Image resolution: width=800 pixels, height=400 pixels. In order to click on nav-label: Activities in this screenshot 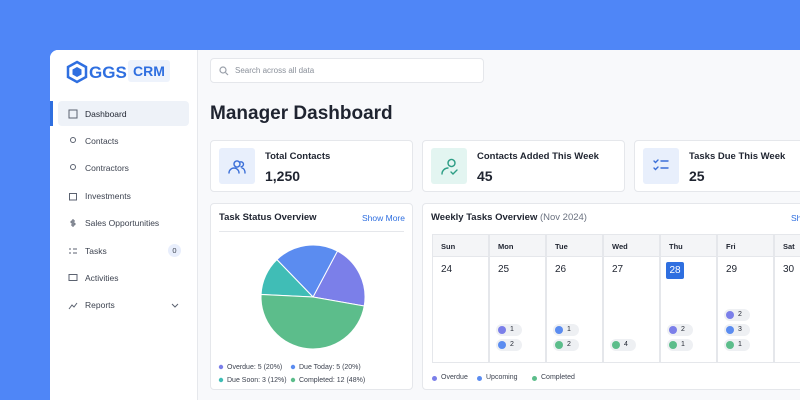, I will do `click(102, 277)`.